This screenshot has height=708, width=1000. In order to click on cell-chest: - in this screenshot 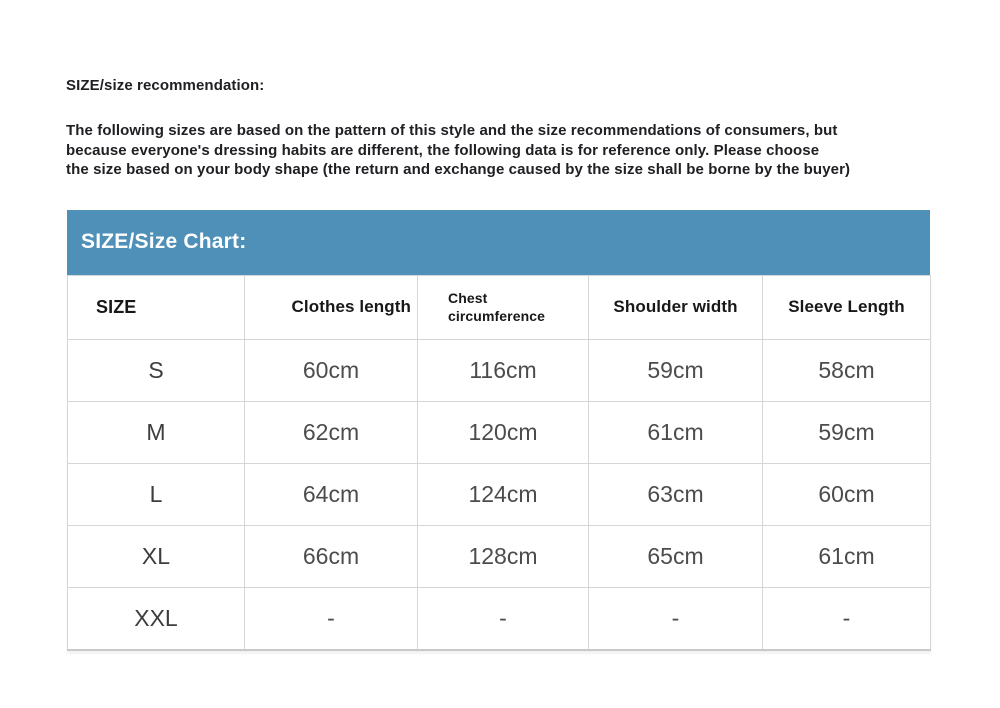, I will do `click(503, 618)`.